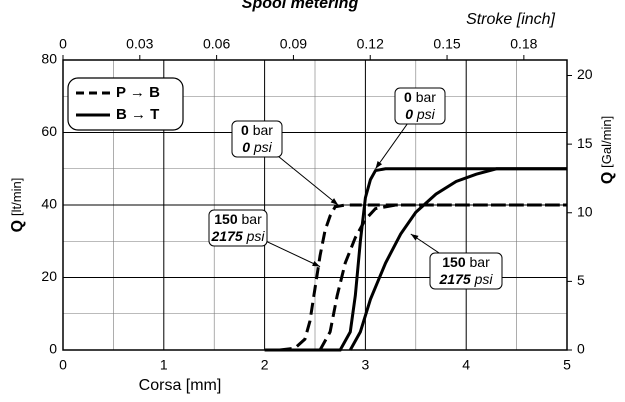 The width and height of the screenshot is (625, 402). Describe the element at coordinates (300, 6) in the screenshot. I see `chart-title: Spool metering` at that location.